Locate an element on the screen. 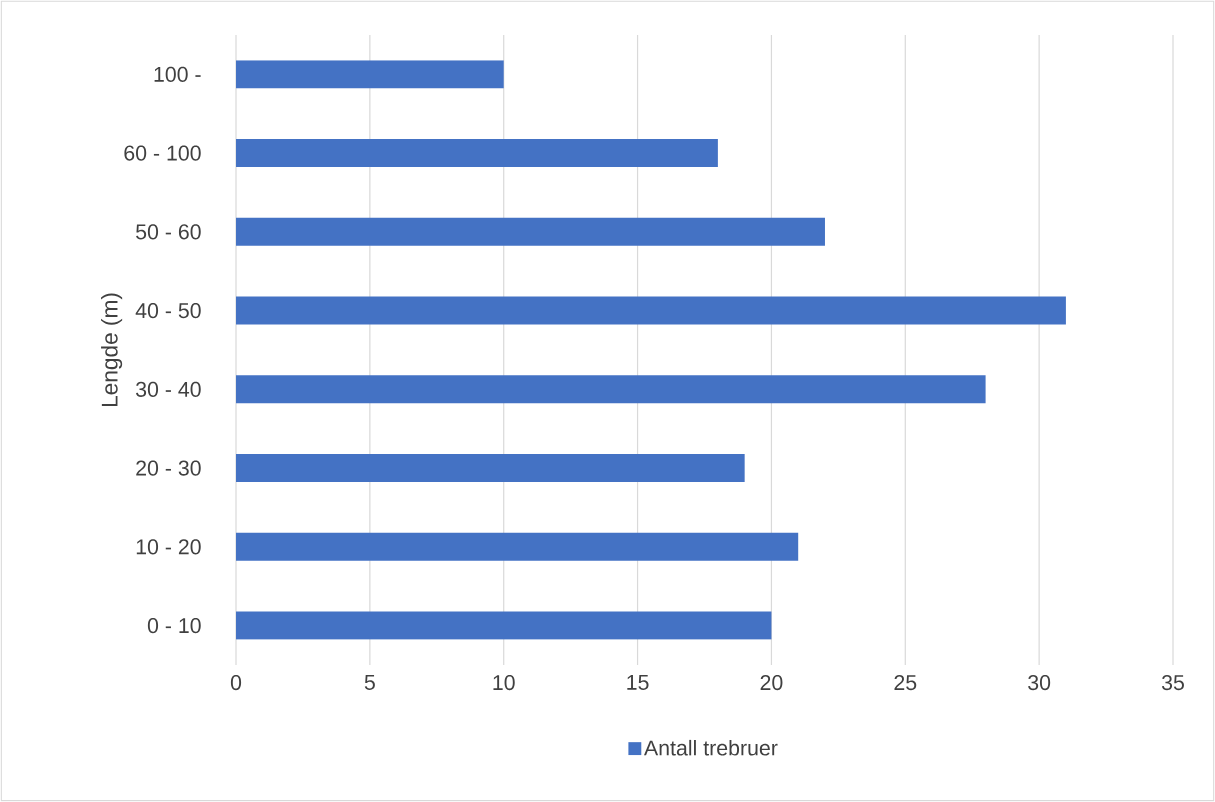 Image resolution: width=1215 pixels, height=802 pixels. x-tick-label: 20 is located at coordinates (771, 683).